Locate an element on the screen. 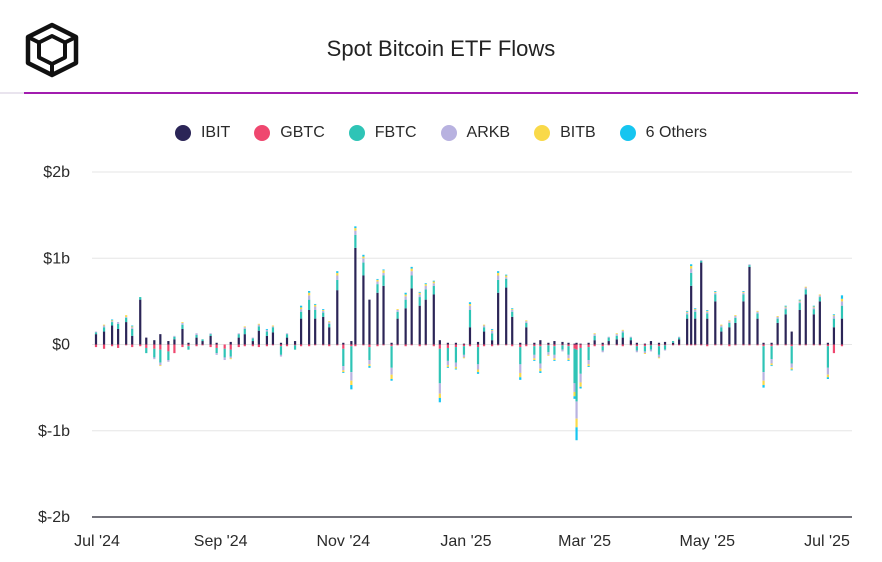 The width and height of the screenshot is (882, 562). legend-item: ARKB is located at coordinates (475, 133).